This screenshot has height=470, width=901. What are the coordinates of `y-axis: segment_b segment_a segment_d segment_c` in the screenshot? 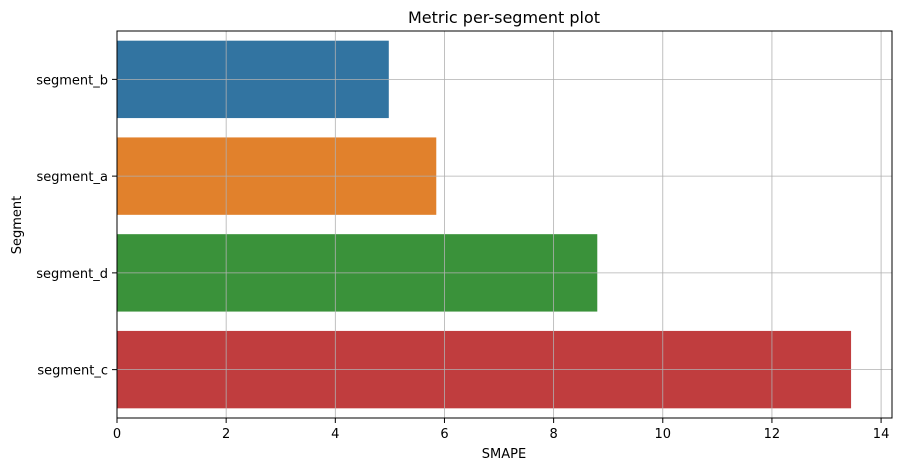 It's located at (76, 226).